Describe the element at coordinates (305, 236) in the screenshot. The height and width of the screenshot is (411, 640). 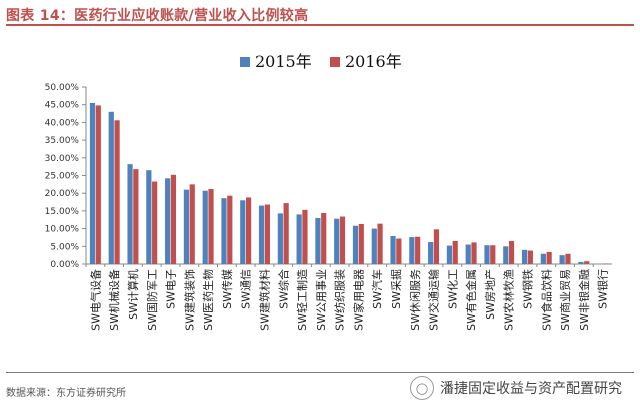
I see `bar-2016年-SW轻工制造` at that location.